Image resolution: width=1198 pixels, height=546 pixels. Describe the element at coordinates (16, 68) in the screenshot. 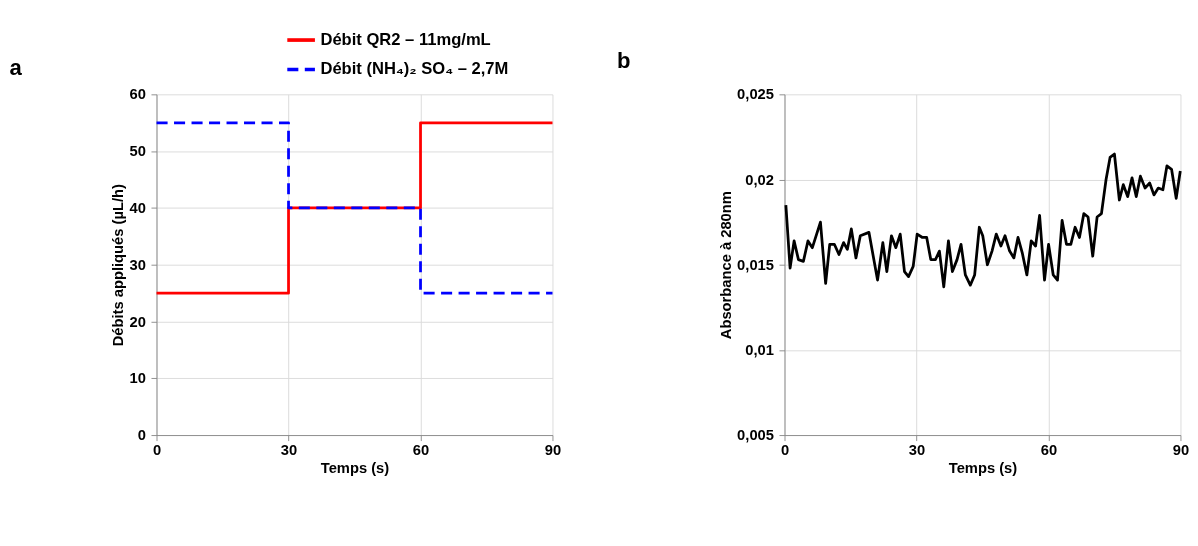

I see `chart-title: a` at that location.